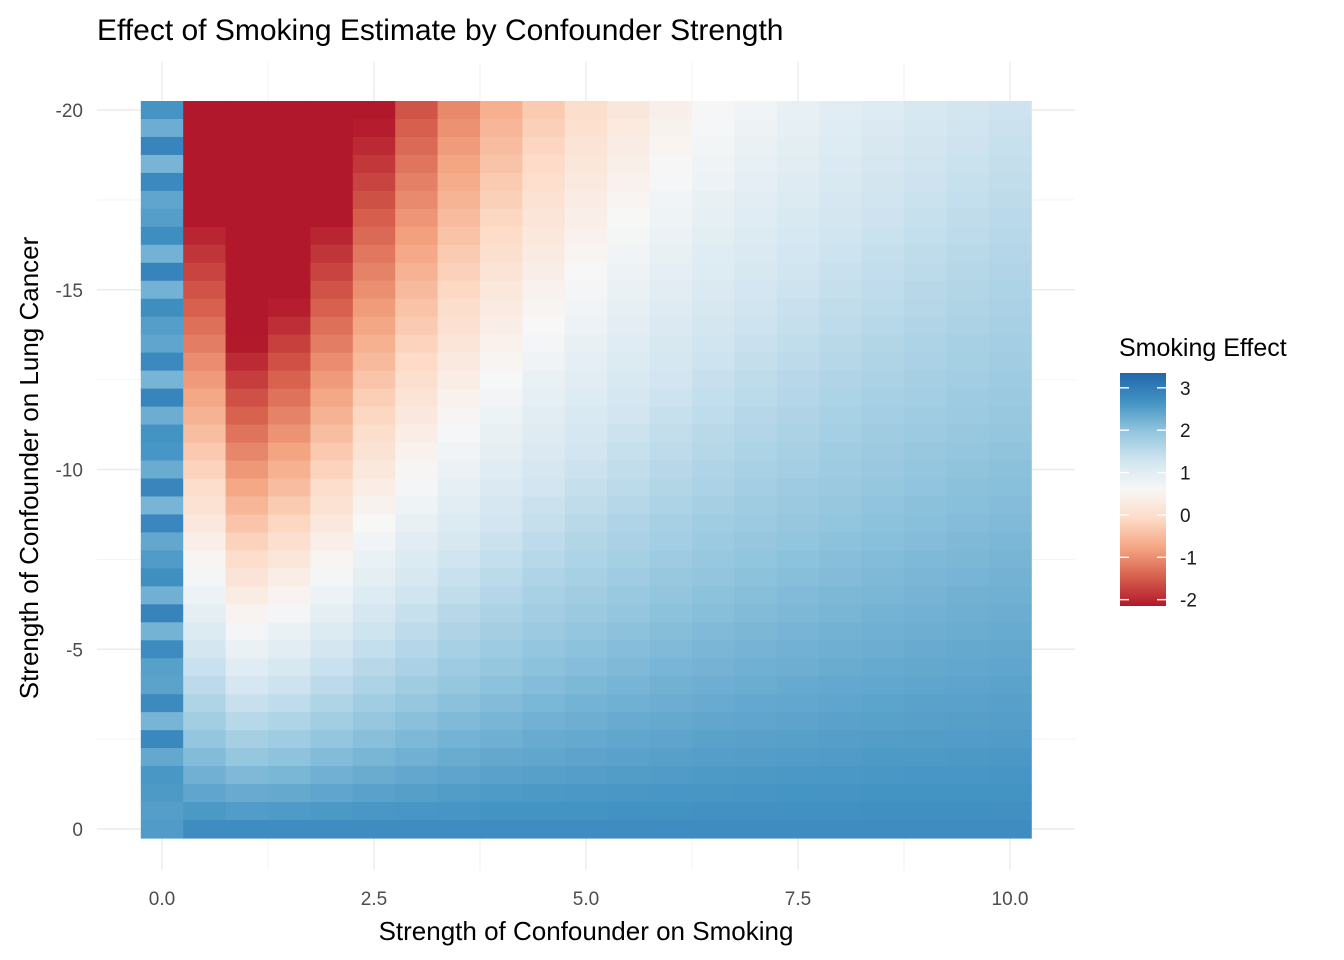 The image size is (1344, 960). What do you see at coordinates (1010, 899) in the screenshot?
I see `x-tick-label: 10.0` at bounding box center [1010, 899].